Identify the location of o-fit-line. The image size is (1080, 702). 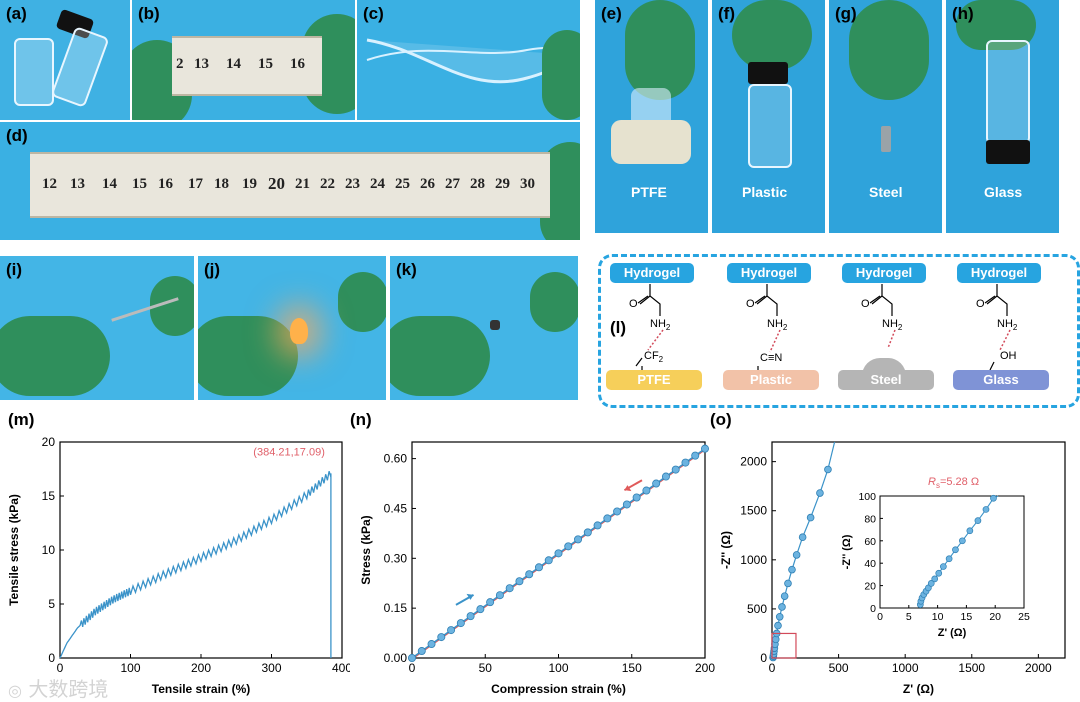
(804, 549).